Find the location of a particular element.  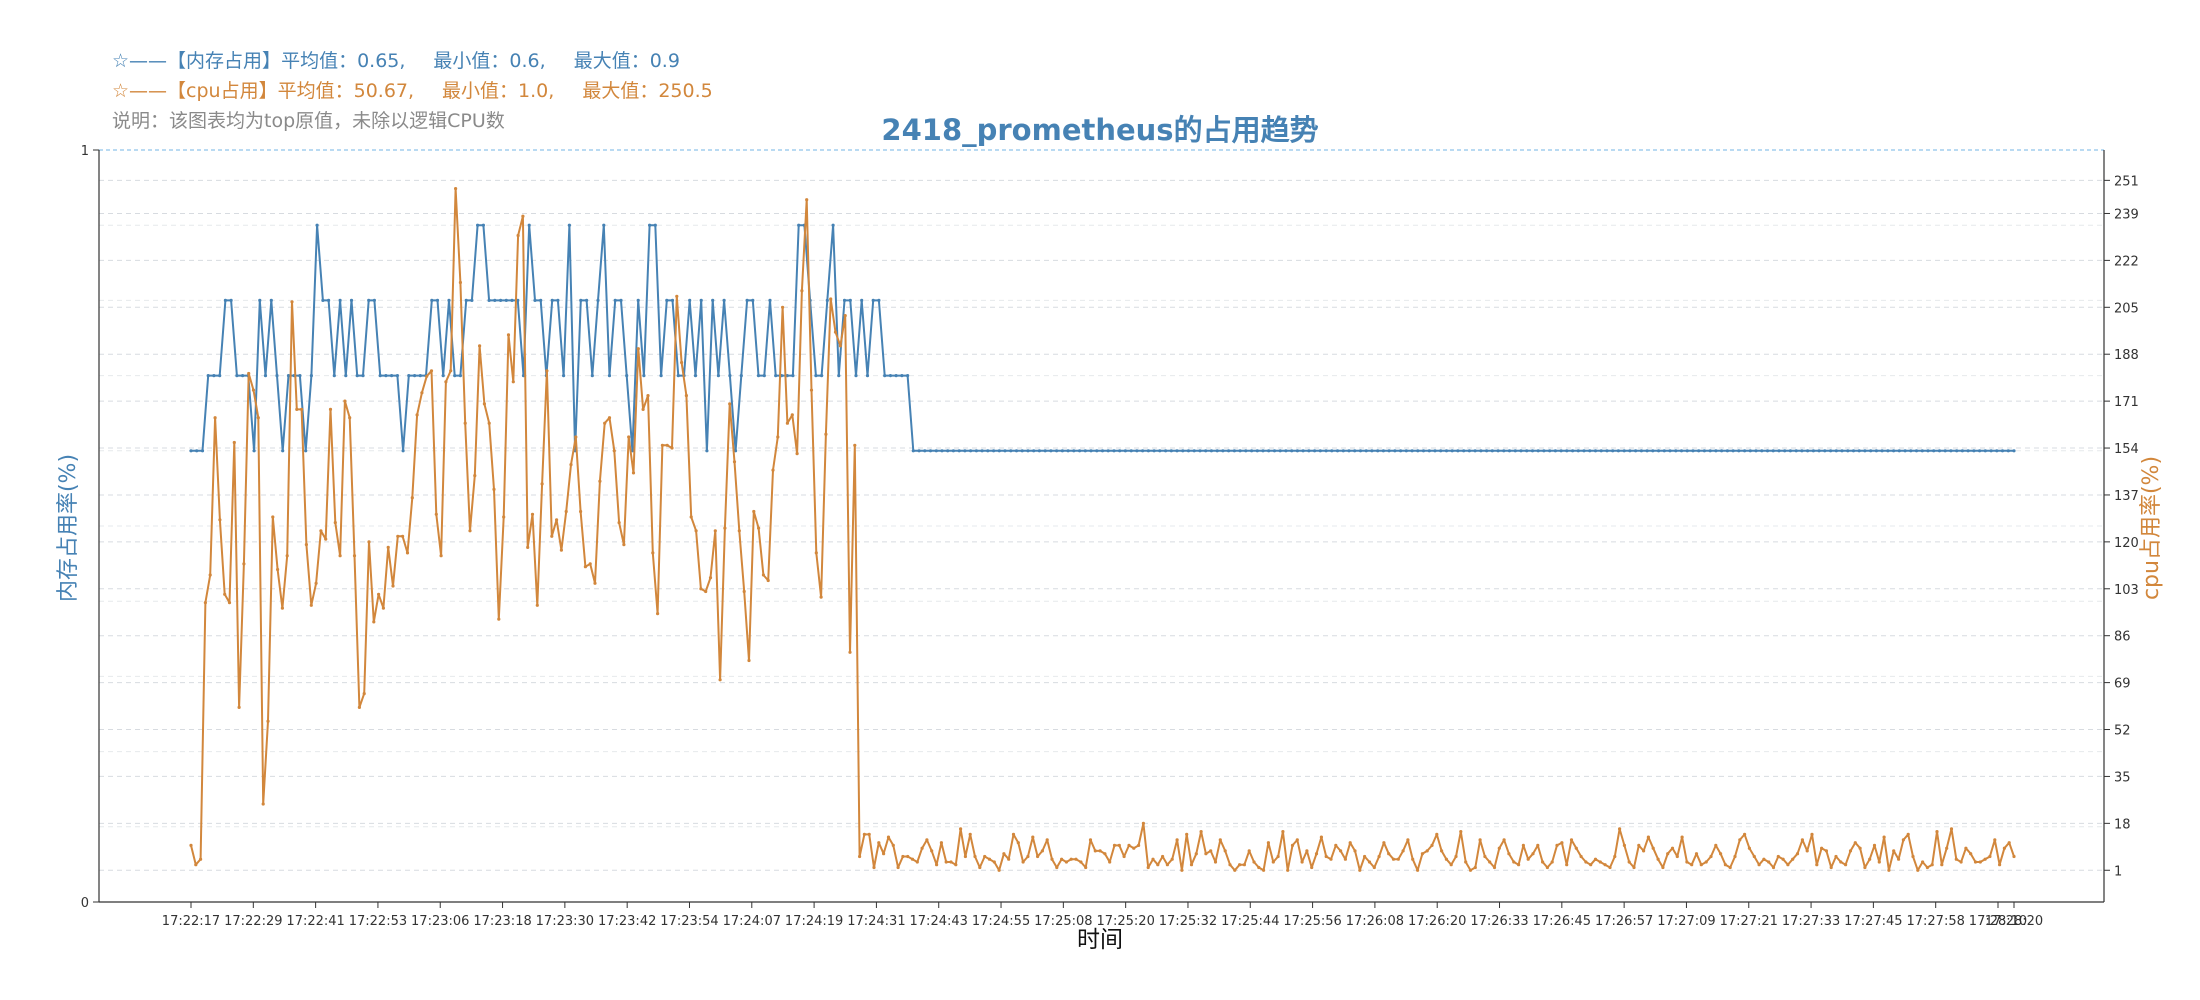

chart-title: 2418_prometheus的占用趋势 is located at coordinates (1099, 130).